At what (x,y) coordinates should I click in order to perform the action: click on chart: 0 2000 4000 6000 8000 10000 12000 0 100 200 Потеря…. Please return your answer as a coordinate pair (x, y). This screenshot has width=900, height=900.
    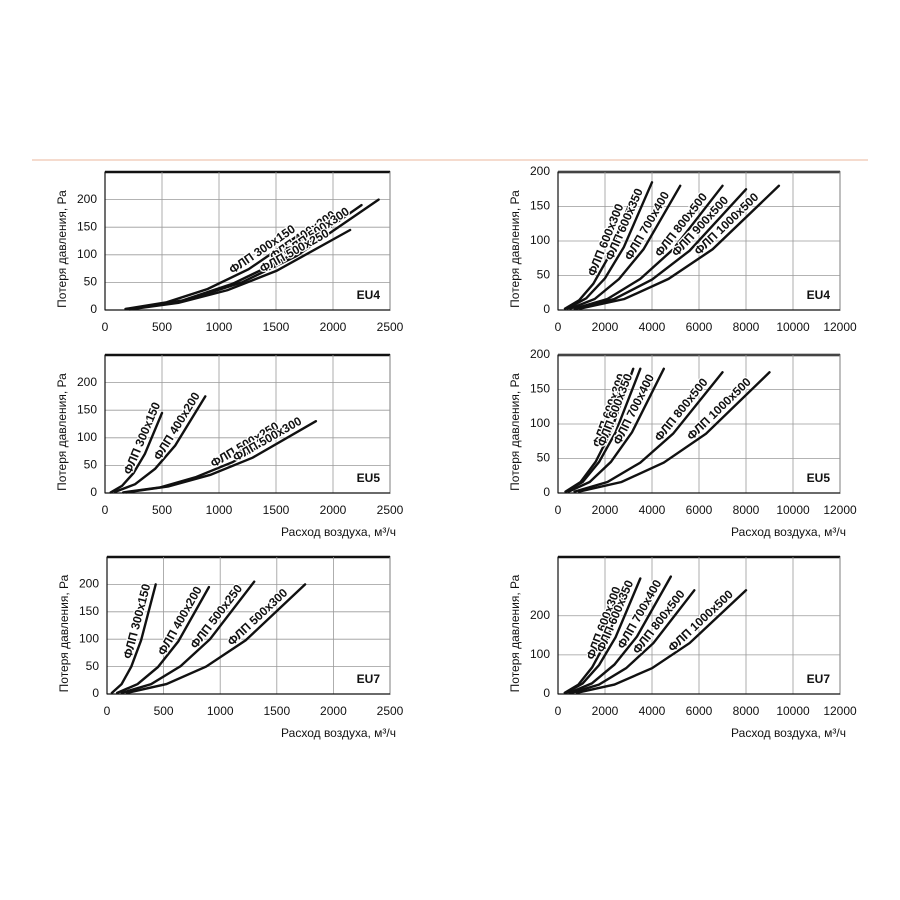
    Looking at the image, I should click on (682, 647).